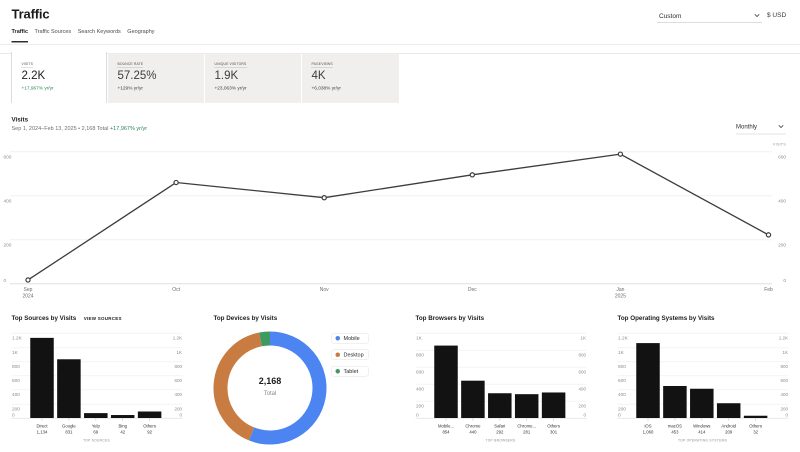 The width and height of the screenshot is (800, 452). Describe the element at coordinates (499, 426) in the screenshot. I see `bar-category-label: Safari` at that location.